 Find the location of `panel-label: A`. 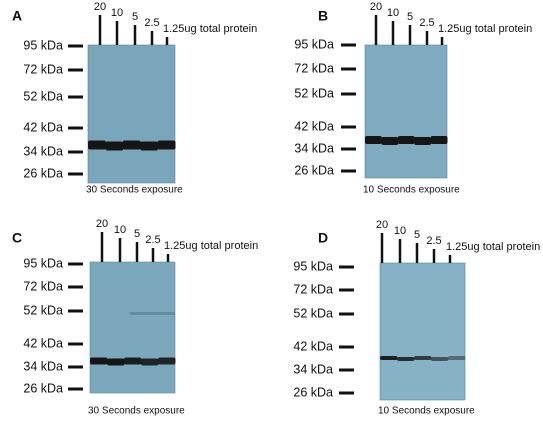

panel-label: A is located at coordinates (17, 16).